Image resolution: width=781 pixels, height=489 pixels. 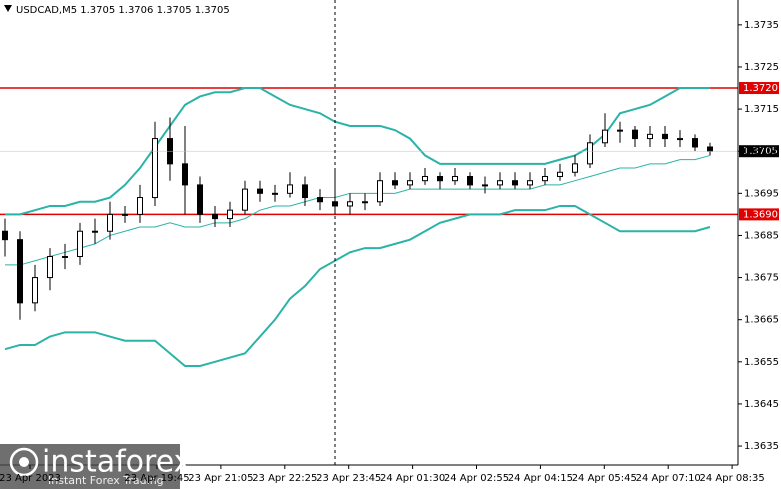 What do you see at coordinates (30, 478) in the screenshot?
I see `x-tick-label: 23 Apr 2023` at bounding box center [30, 478].